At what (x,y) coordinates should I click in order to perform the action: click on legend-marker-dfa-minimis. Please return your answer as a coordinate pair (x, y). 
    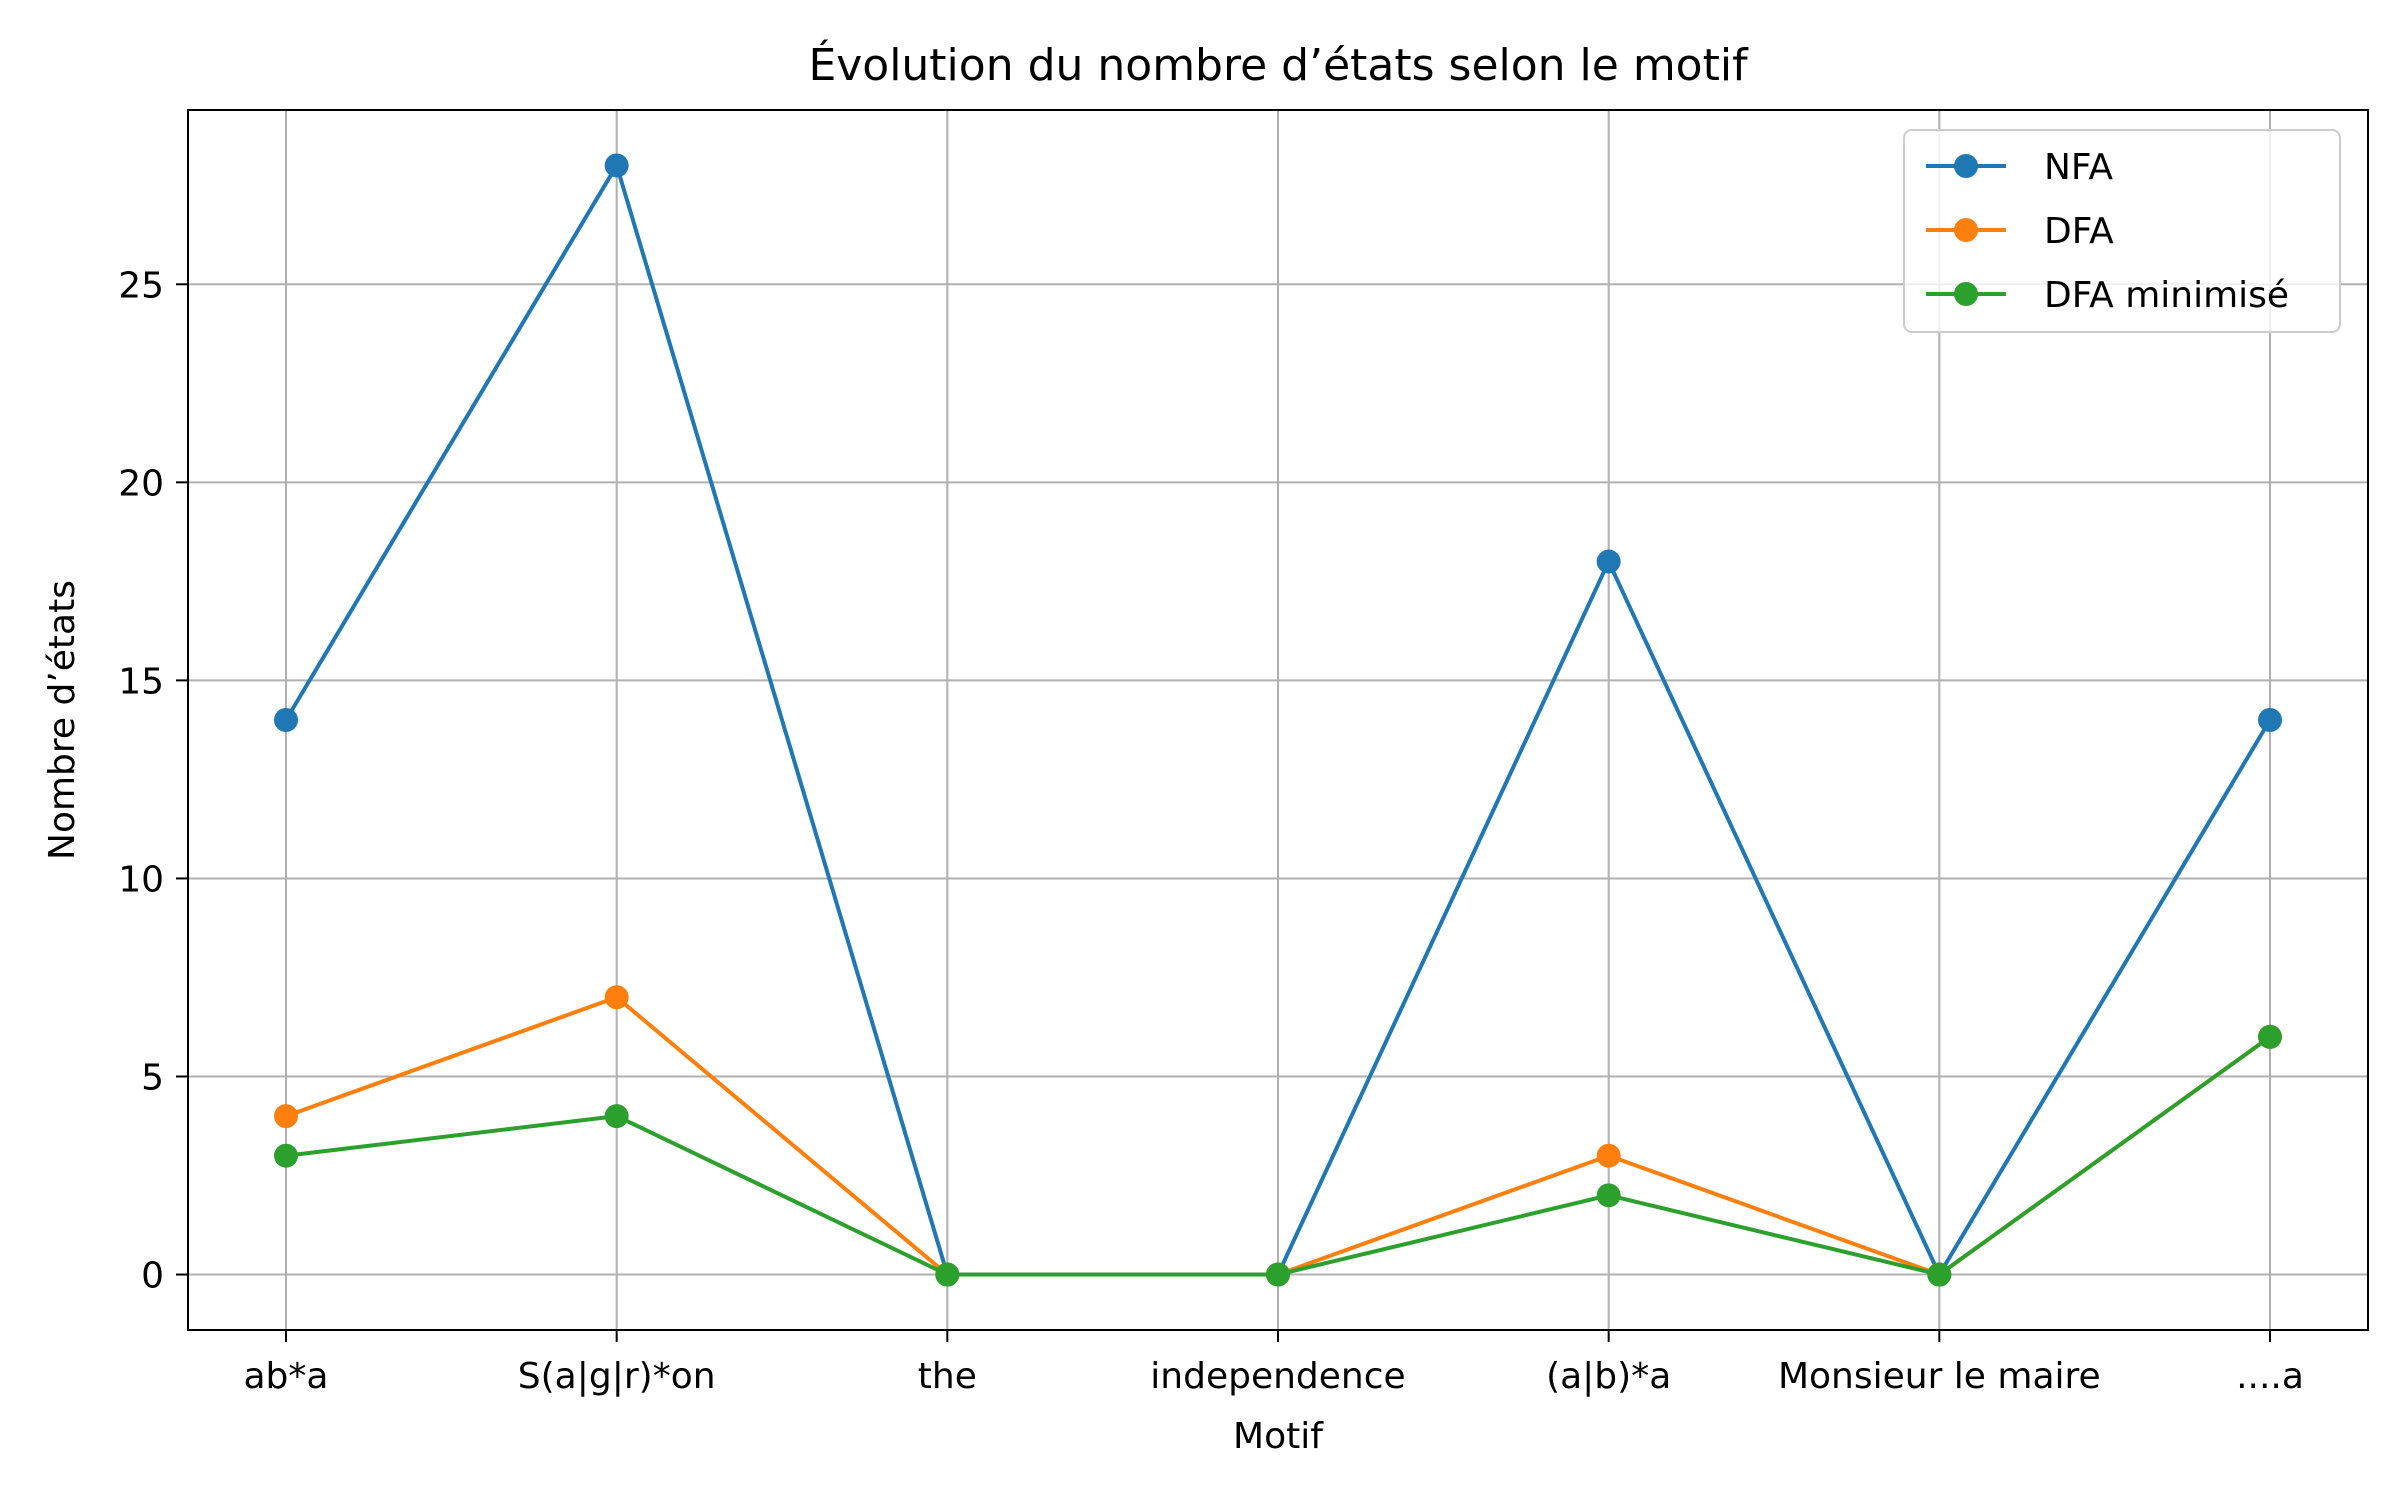
    Looking at the image, I should click on (1966, 294).